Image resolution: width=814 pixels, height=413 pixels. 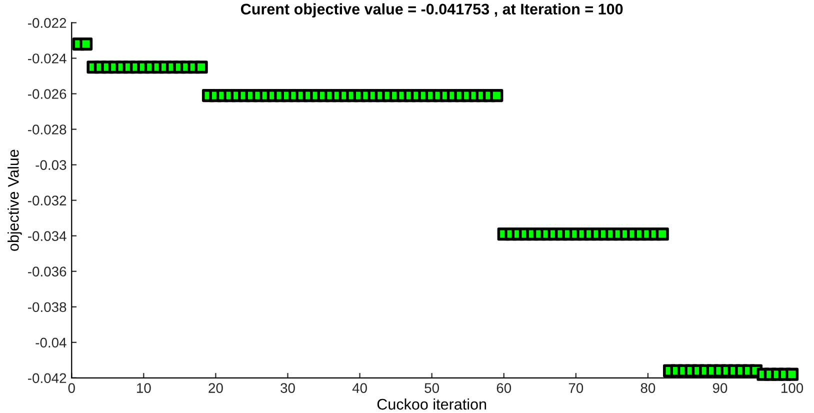 I want to click on x-tick-label: 20, so click(x=215, y=388).